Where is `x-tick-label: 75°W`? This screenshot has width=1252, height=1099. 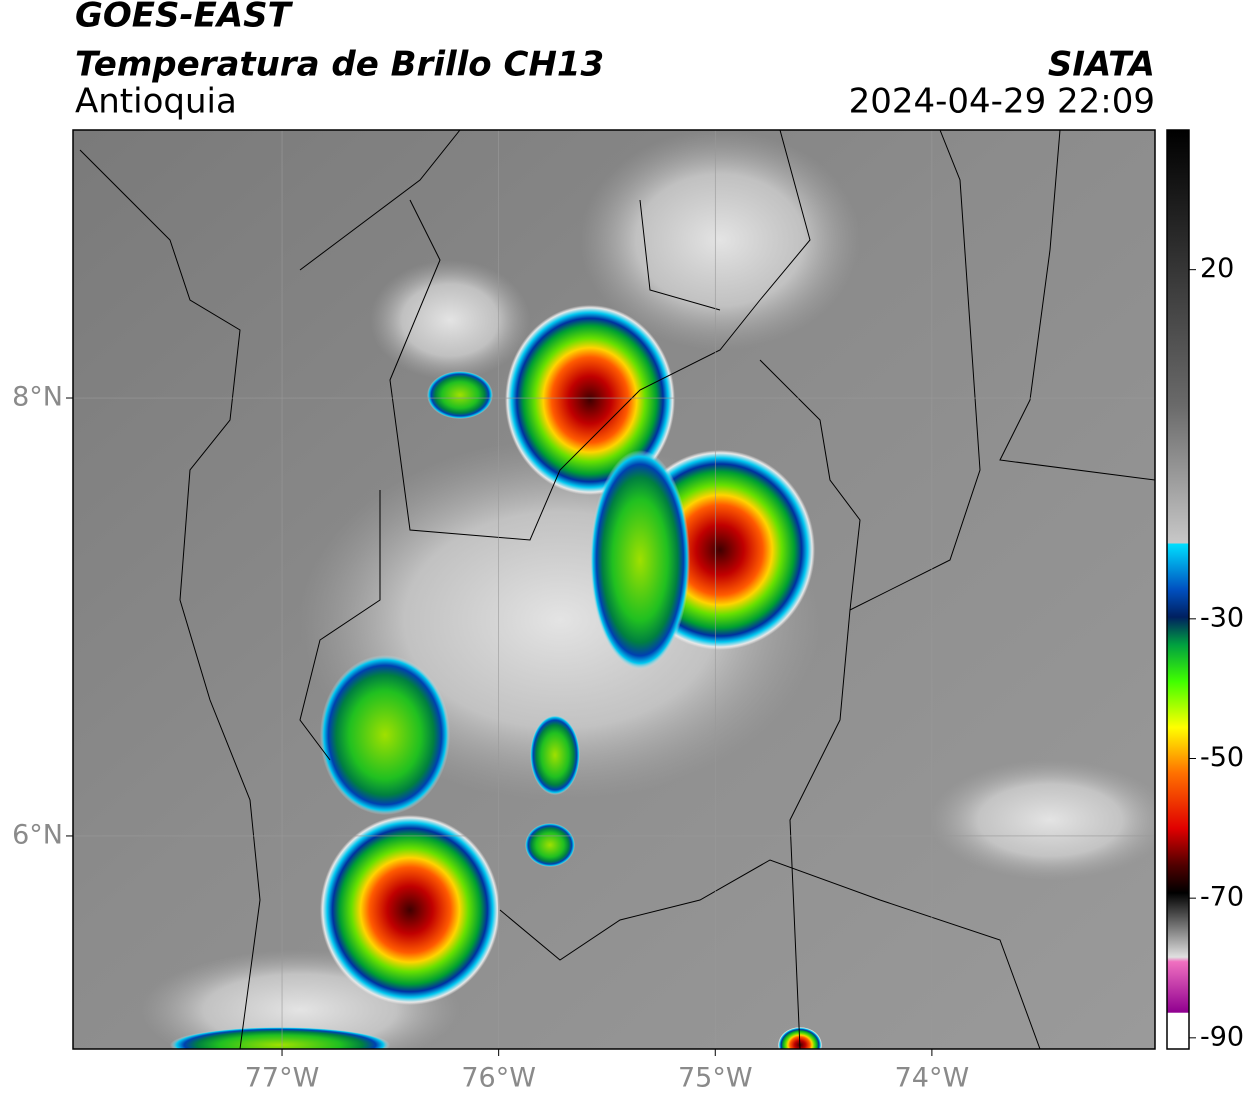 x-tick-label: 75°W is located at coordinates (715, 1078).